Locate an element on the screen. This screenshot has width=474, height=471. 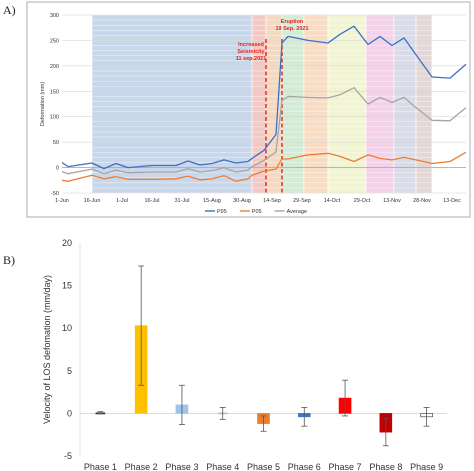
legend-entry: P95 is located at coordinates (222, 212).